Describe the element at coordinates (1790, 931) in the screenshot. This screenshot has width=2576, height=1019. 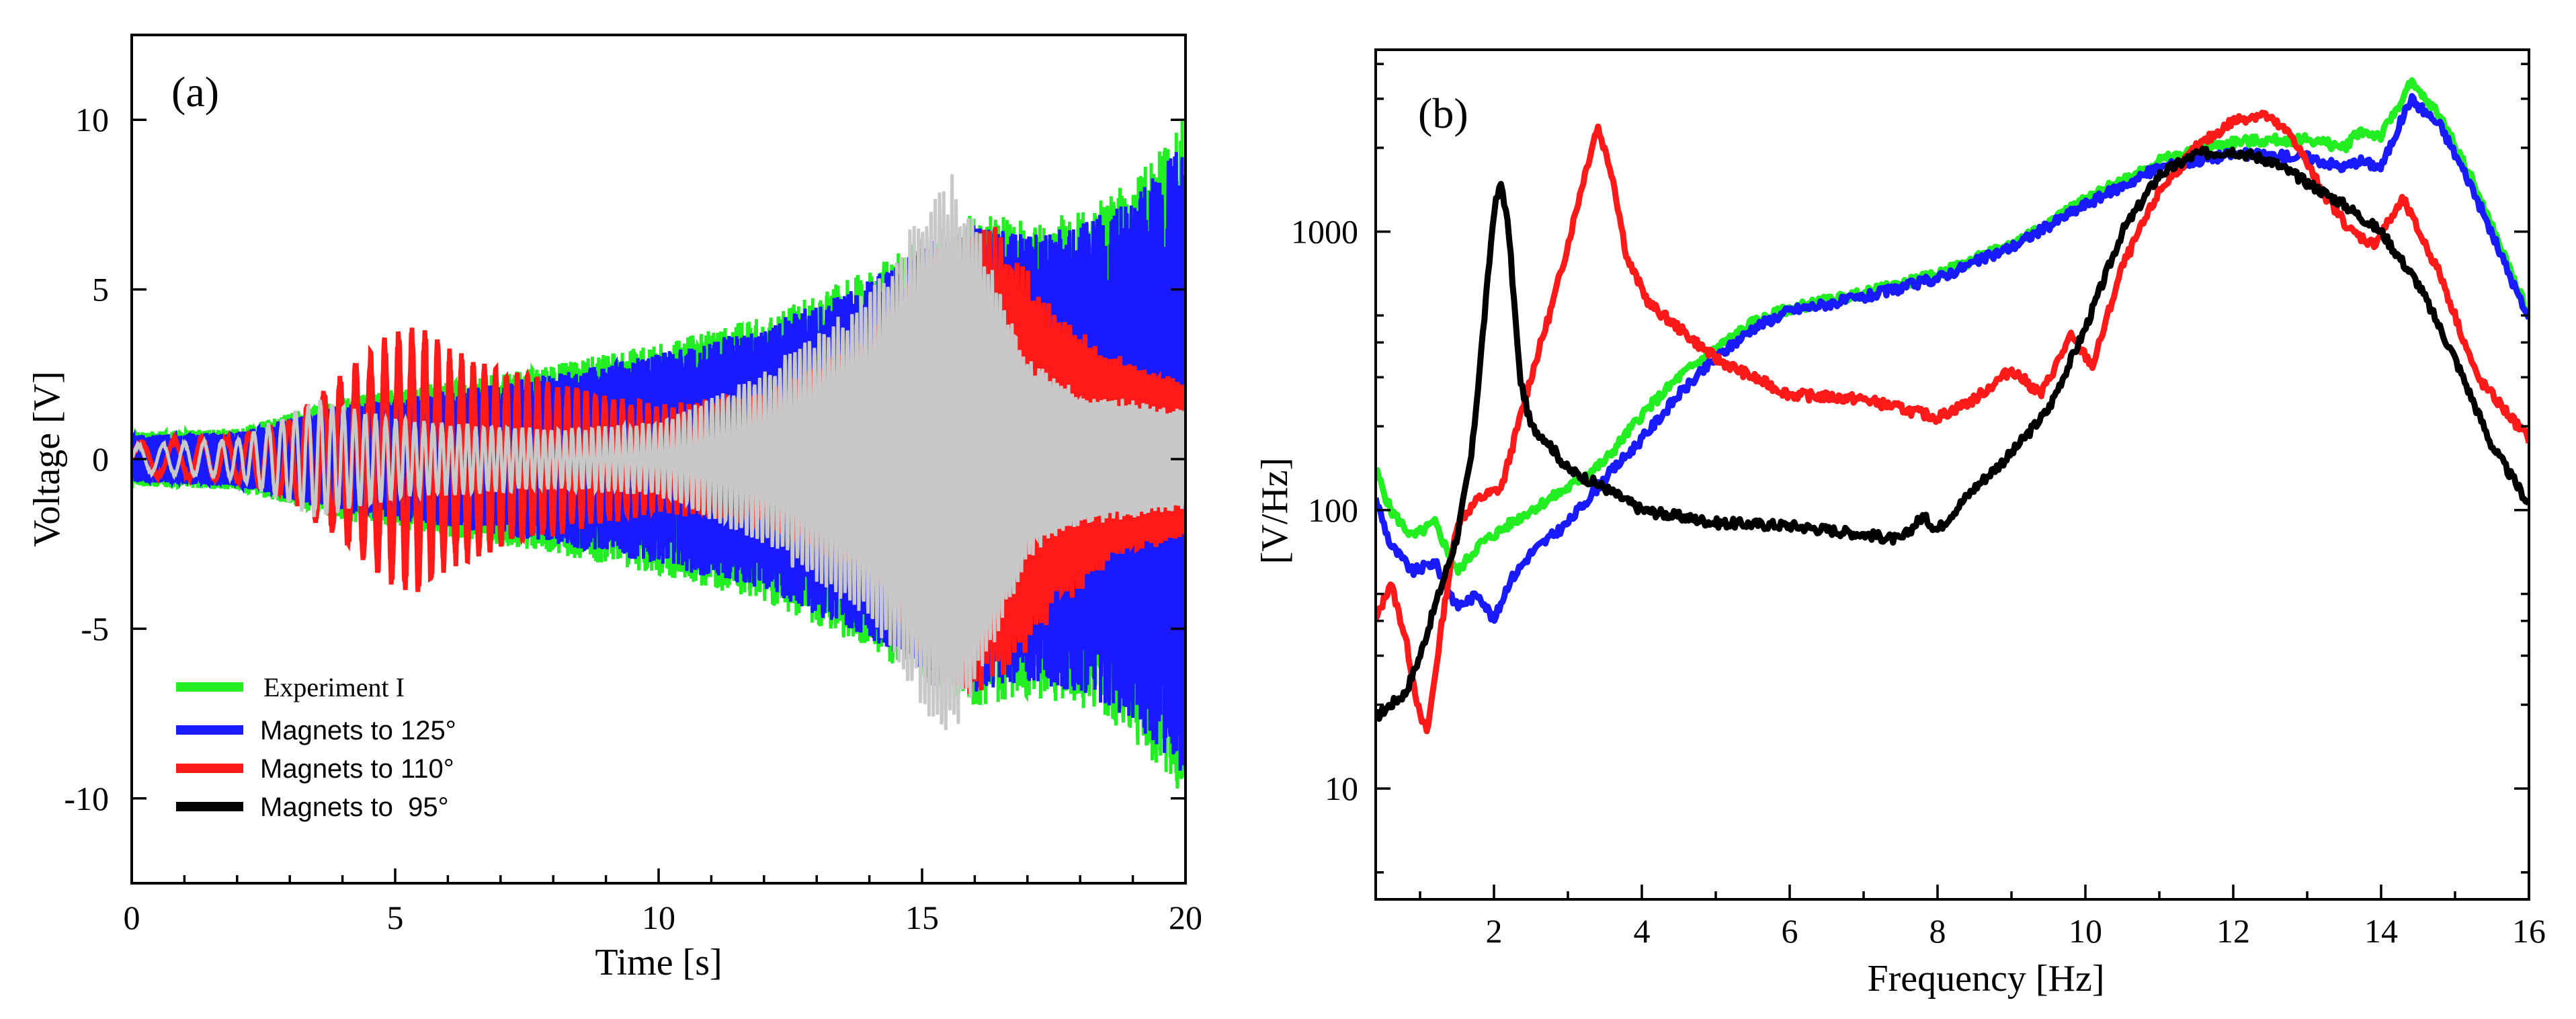
I see `panel-b-xtick-label: 6` at that location.